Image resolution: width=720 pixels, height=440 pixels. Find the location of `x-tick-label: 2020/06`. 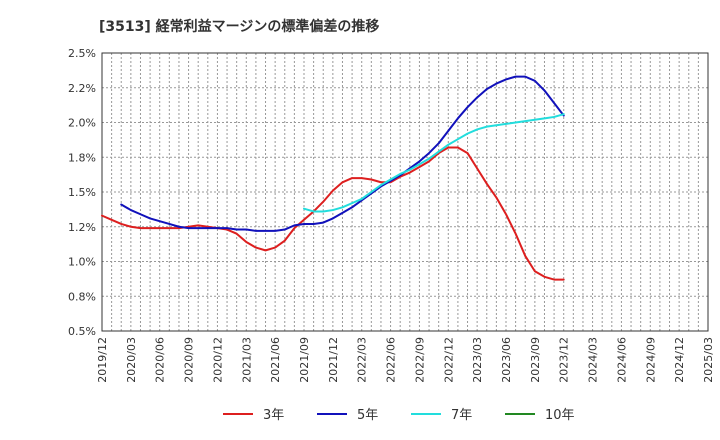

x-tick-label: 2020/06 is located at coordinates (160, 360).